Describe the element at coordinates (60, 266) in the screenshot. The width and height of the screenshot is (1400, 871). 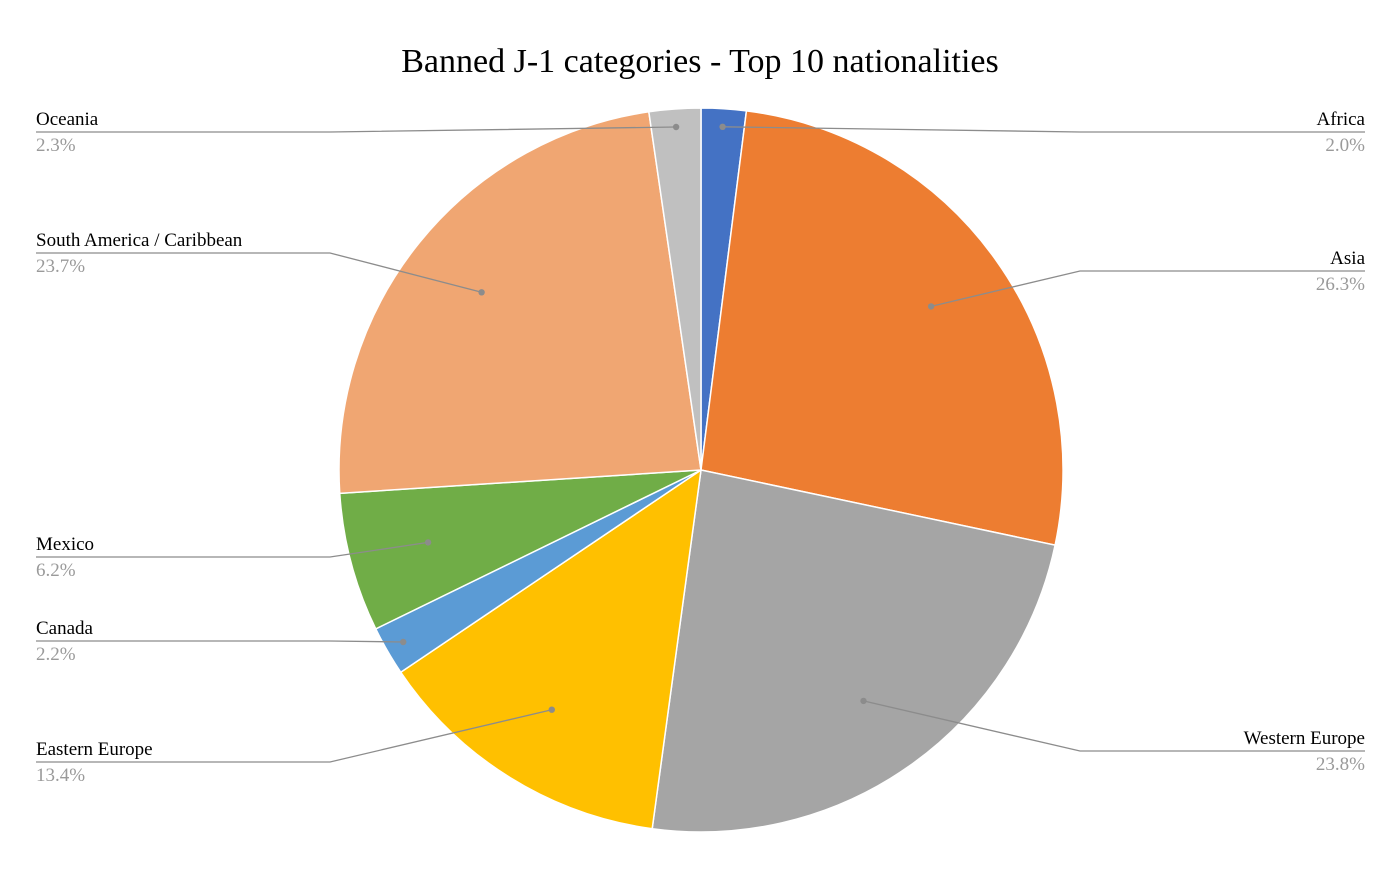
I see `data-label-value-south-america-caribbean: 23.7%` at that location.